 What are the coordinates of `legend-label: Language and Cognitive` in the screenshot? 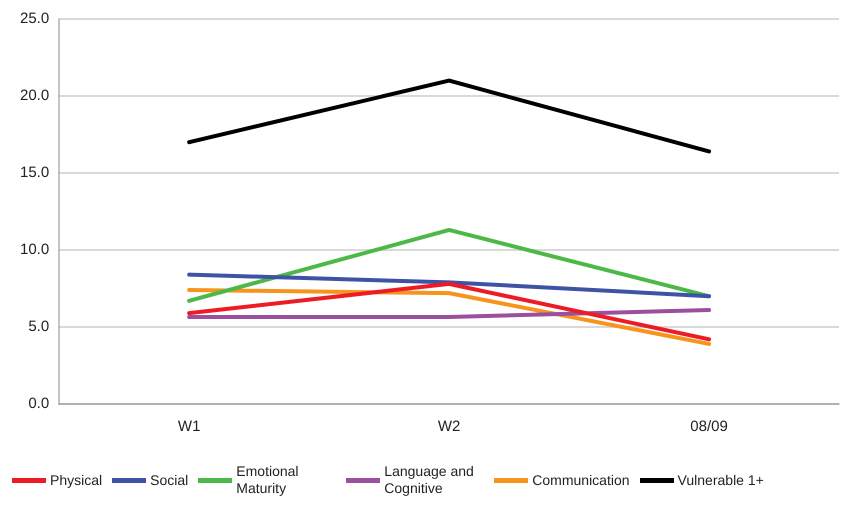 It's located at (429, 480).